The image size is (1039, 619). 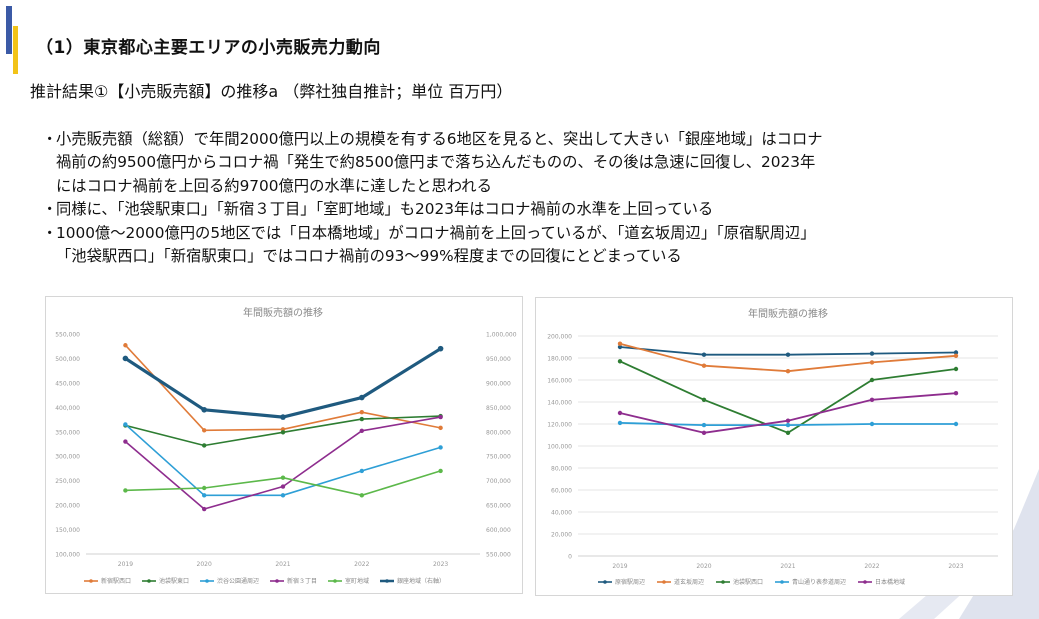 What do you see at coordinates (274, 185) in the screenshot?
I see `bullet-line: にはコロナ禍前を上回る約9700億円の水準に達したと思われる` at bounding box center [274, 185].